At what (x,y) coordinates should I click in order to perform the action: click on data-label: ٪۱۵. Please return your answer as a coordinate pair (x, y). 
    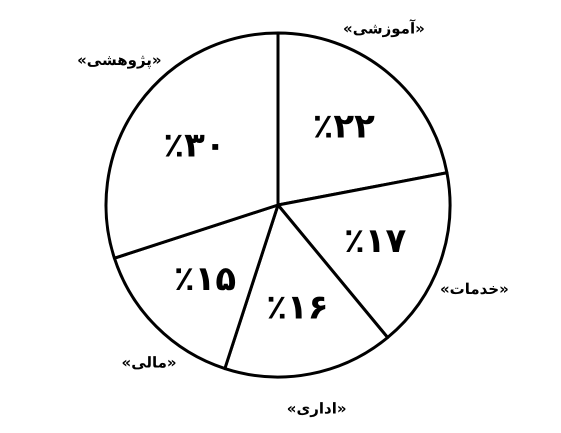
    Looking at the image, I should click on (205, 278).